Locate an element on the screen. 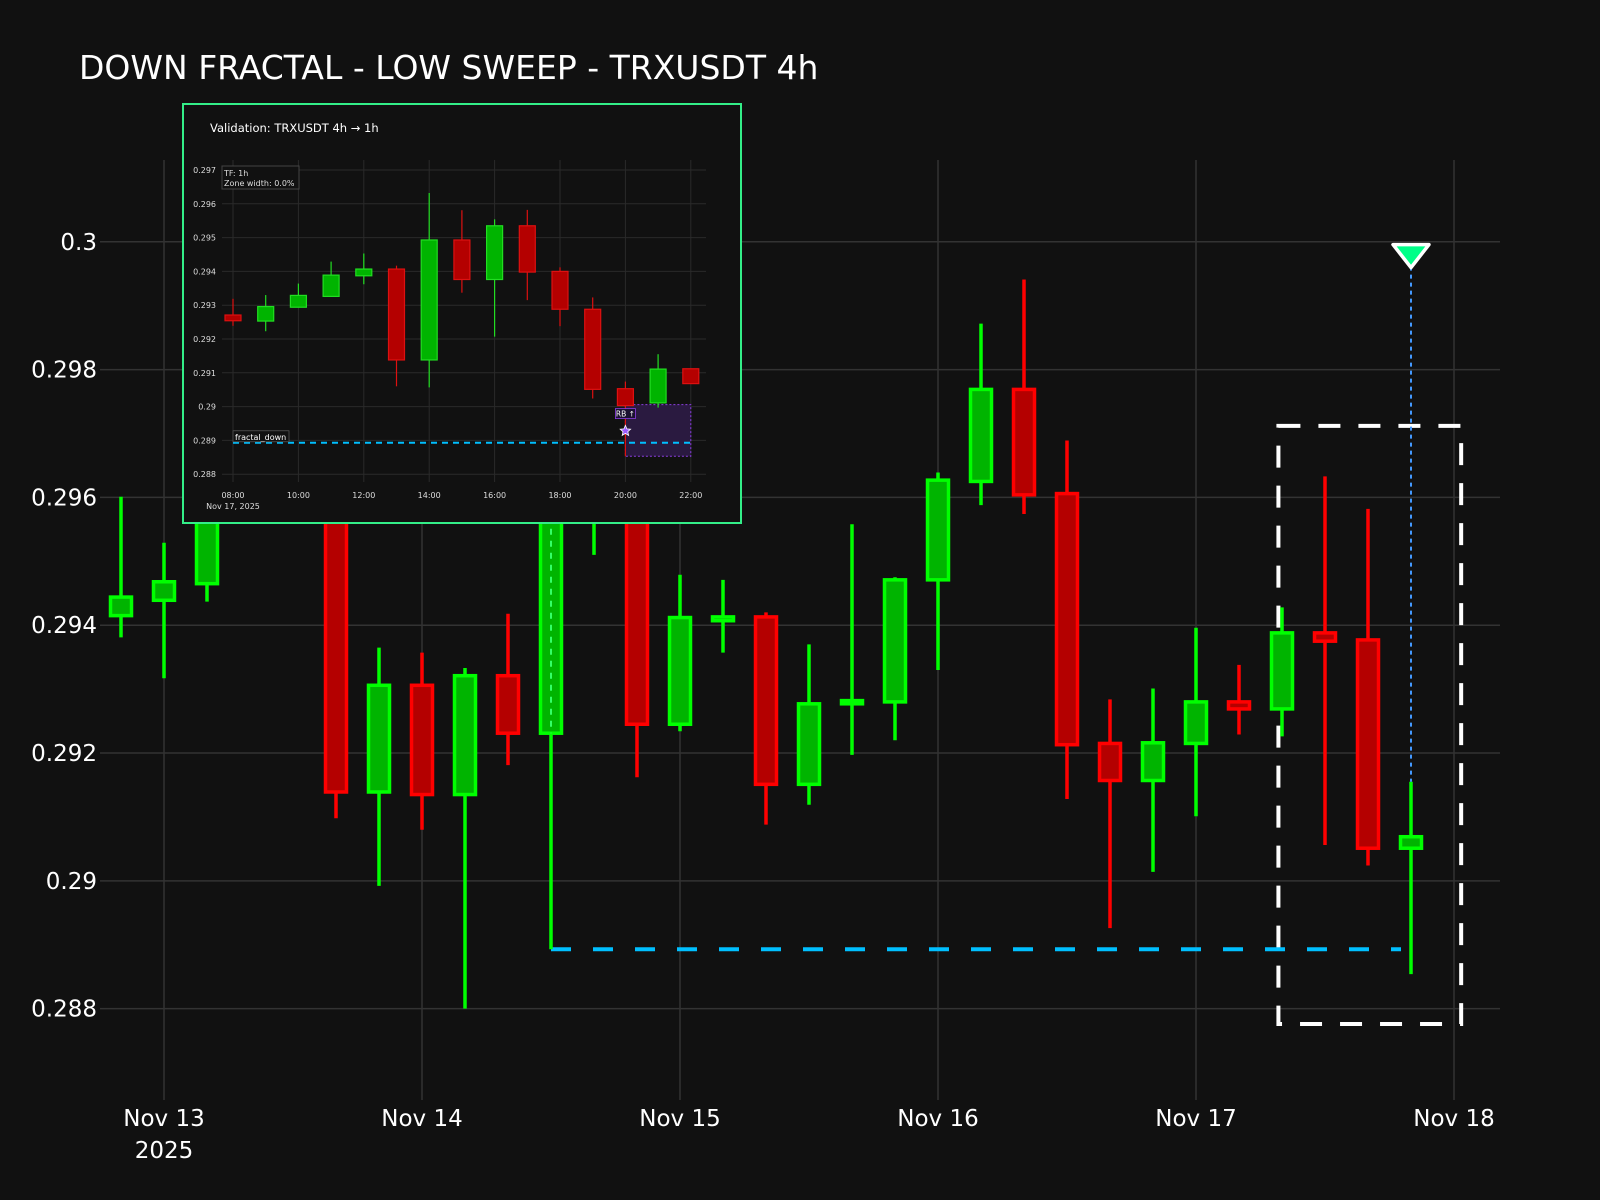  y-tick-label: 0.29 is located at coordinates (71, 882).